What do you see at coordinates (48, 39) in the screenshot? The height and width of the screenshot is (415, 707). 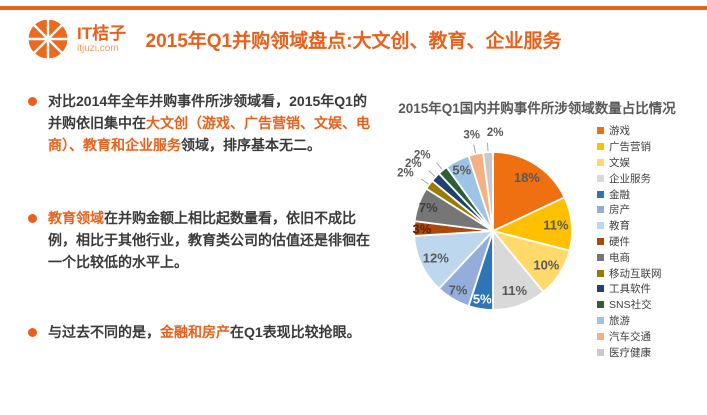 I see `orange-fruit-logo-icon` at bounding box center [48, 39].